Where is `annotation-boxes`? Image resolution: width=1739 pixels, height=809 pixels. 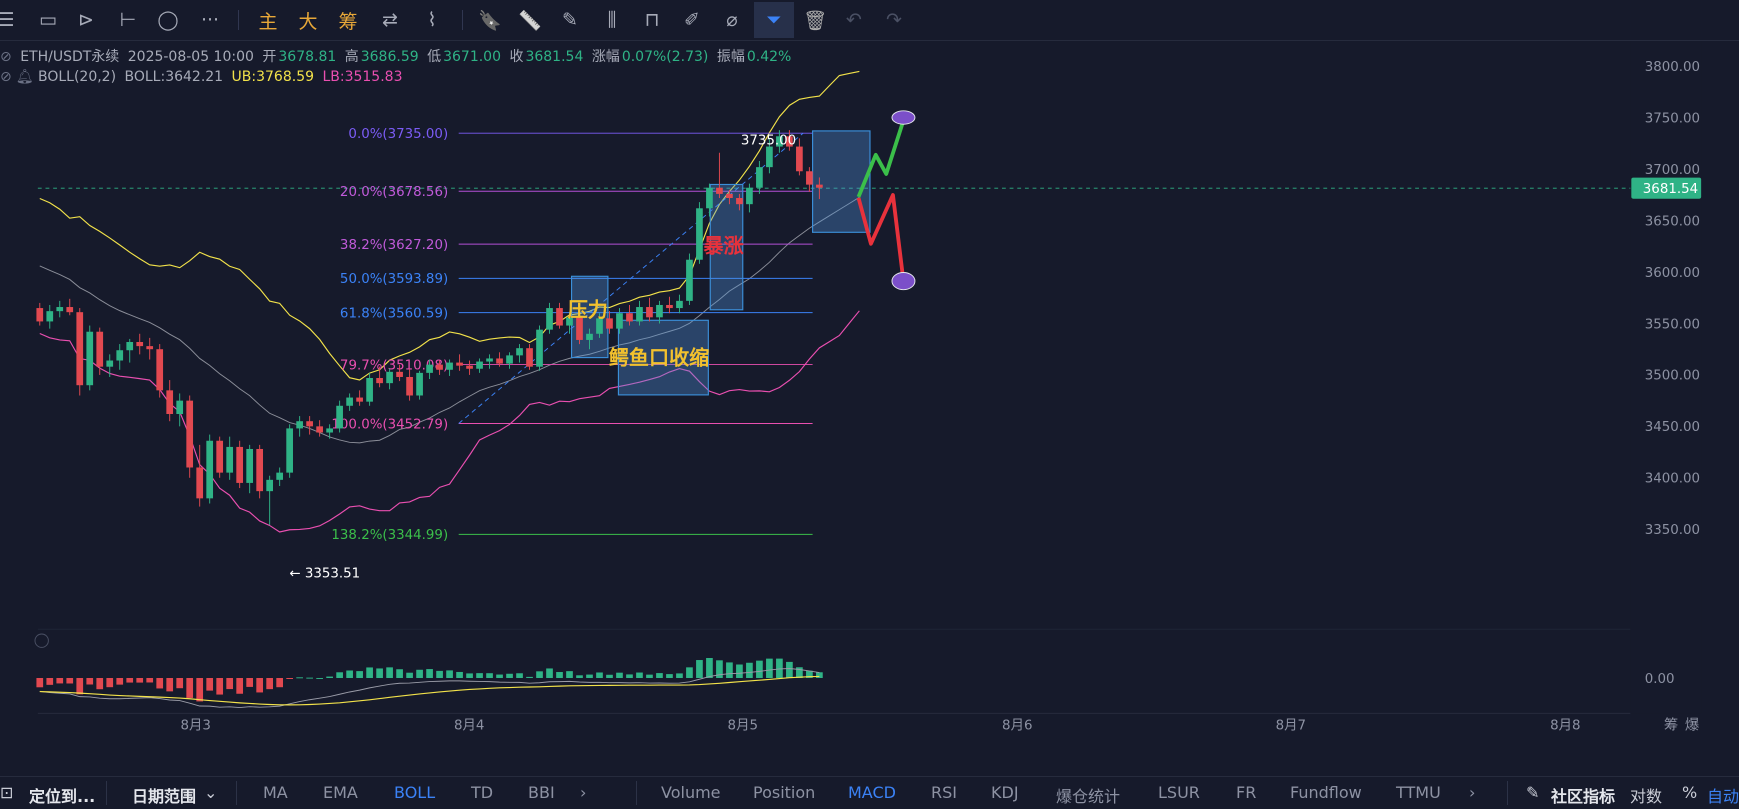 annotation-boxes is located at coordinates (720, 263).